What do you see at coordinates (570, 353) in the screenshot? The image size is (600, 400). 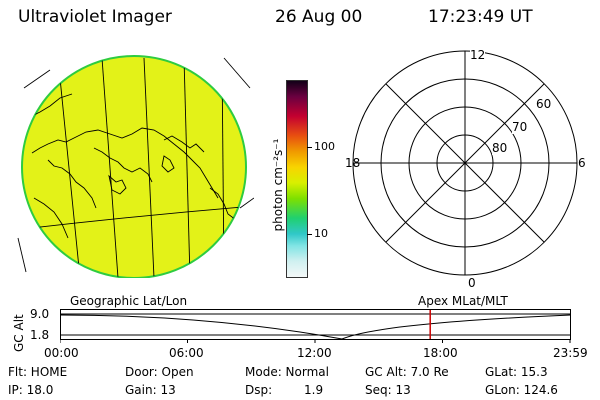 I see `time-tick-label-2359: 23:59` at bounding box center [570, 353].